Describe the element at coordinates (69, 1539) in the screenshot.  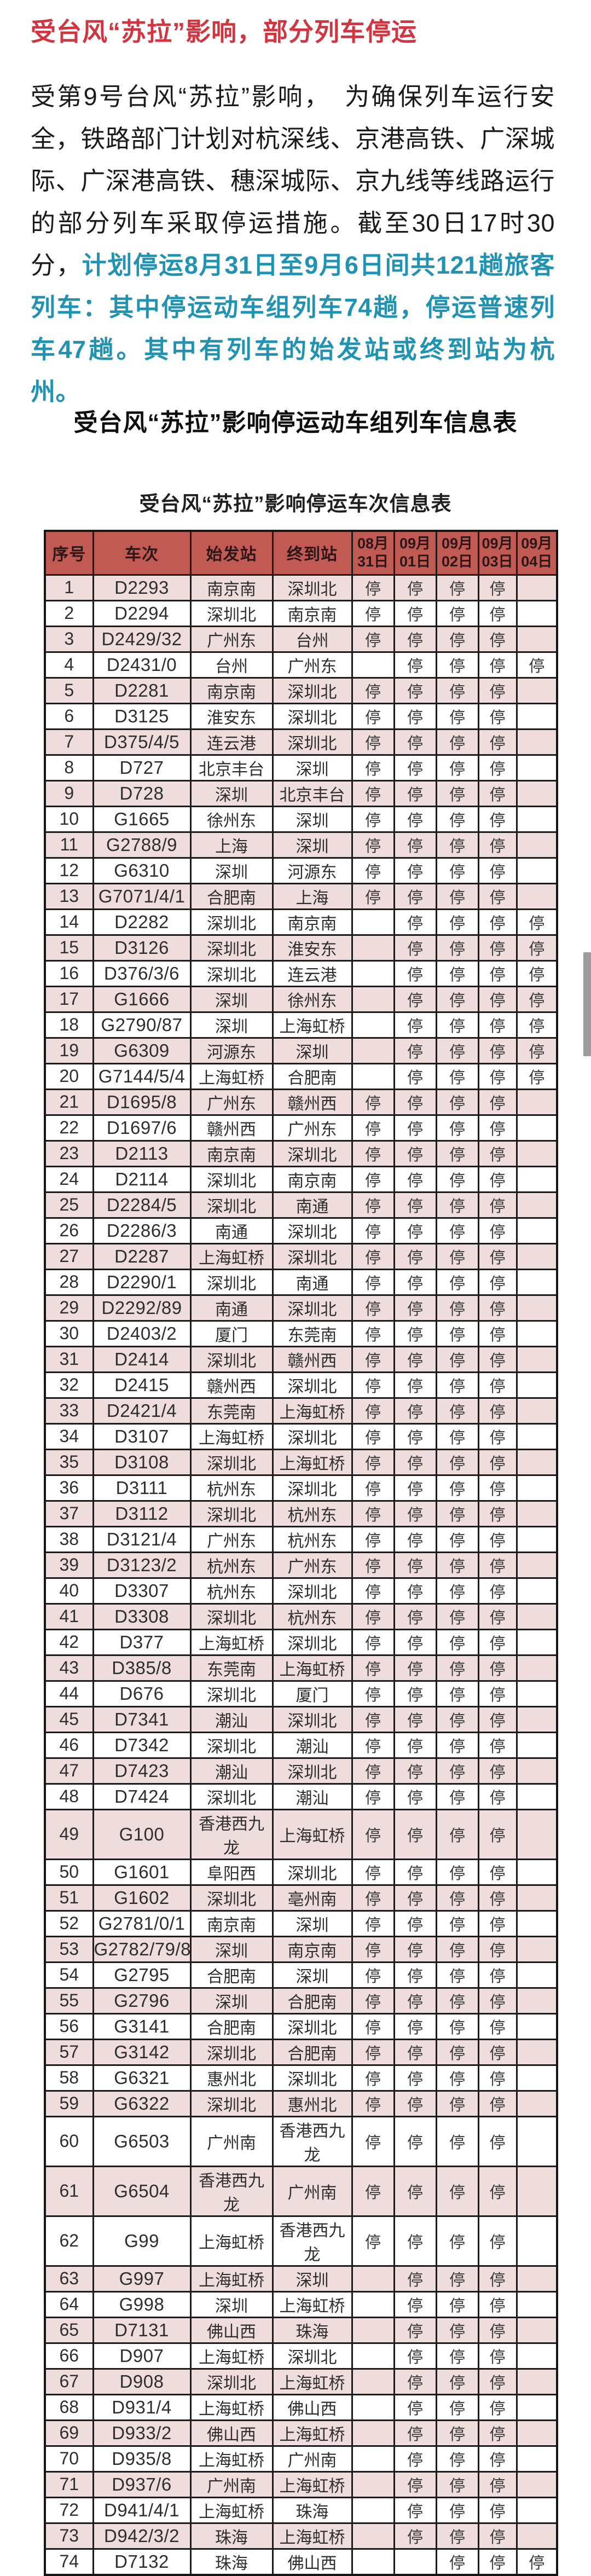
I see `row-number-cell: 38` at that location.